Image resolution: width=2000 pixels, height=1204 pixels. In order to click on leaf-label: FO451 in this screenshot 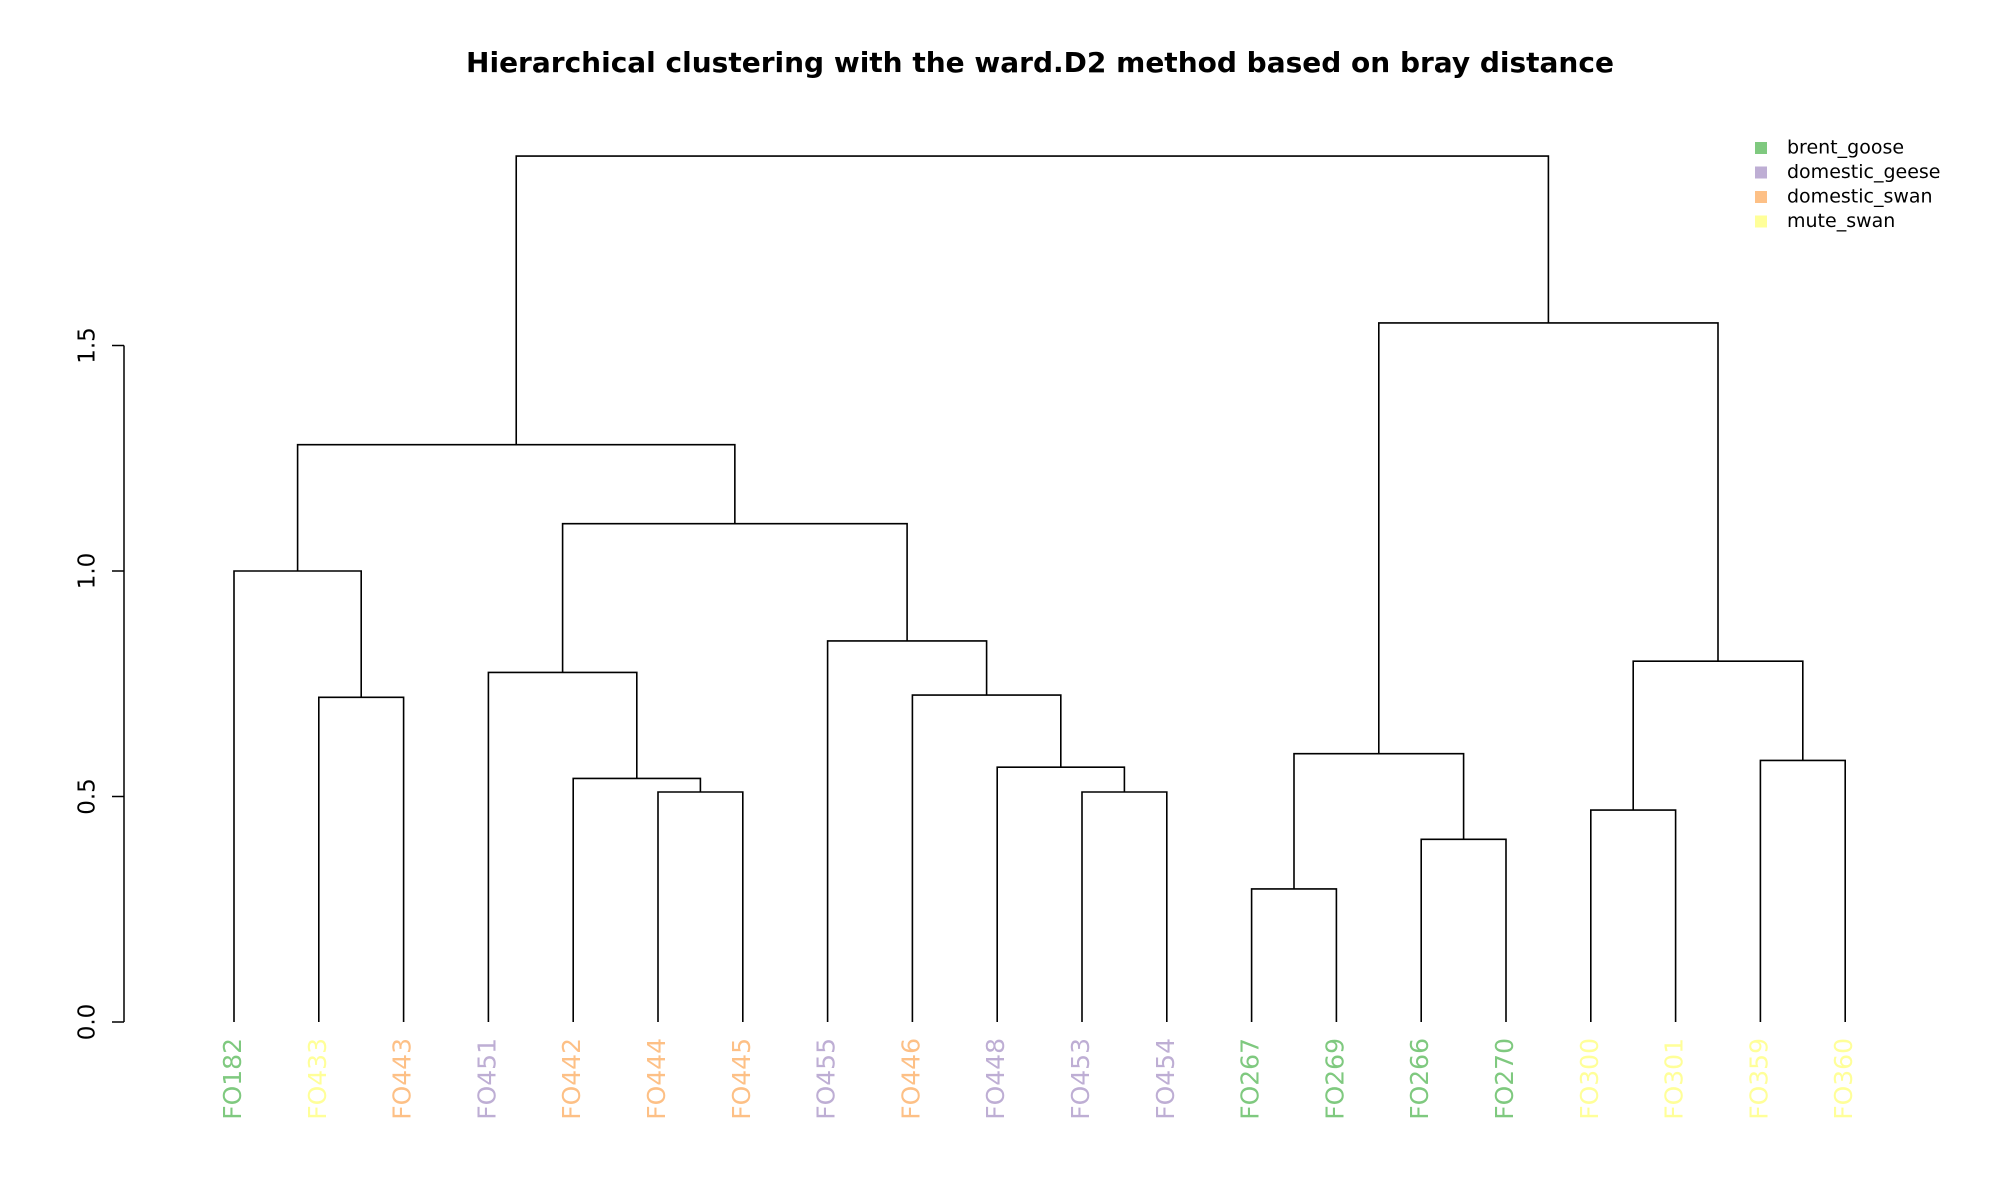, I will do `click(486, 1079)`.